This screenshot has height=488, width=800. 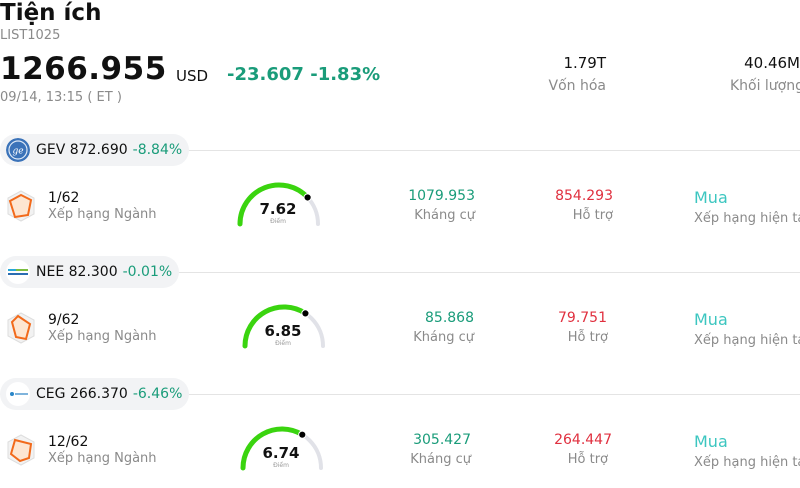 I want to click on volume-label: Khối lượng, so click(x=764, y=86).